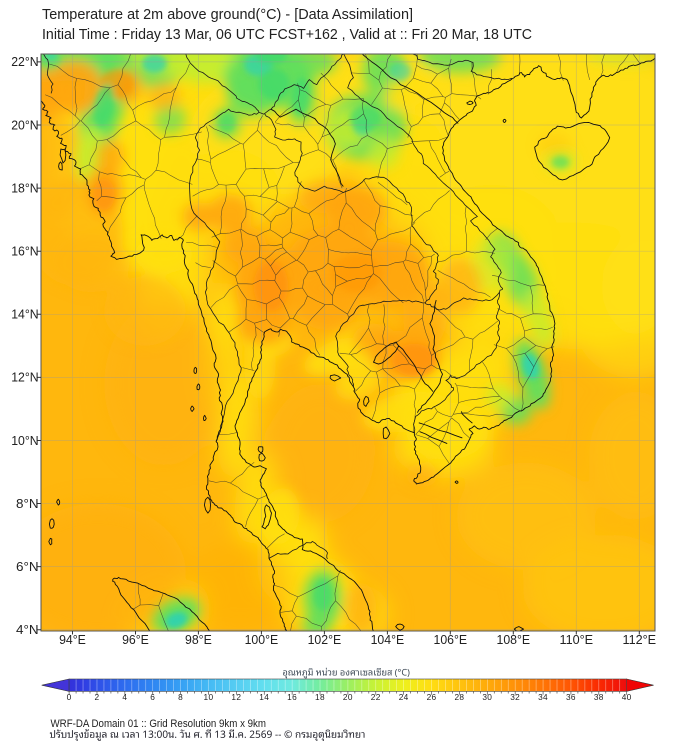 The image size is (676, 756). I want to click on svg-text: 10, so click(209, 697).